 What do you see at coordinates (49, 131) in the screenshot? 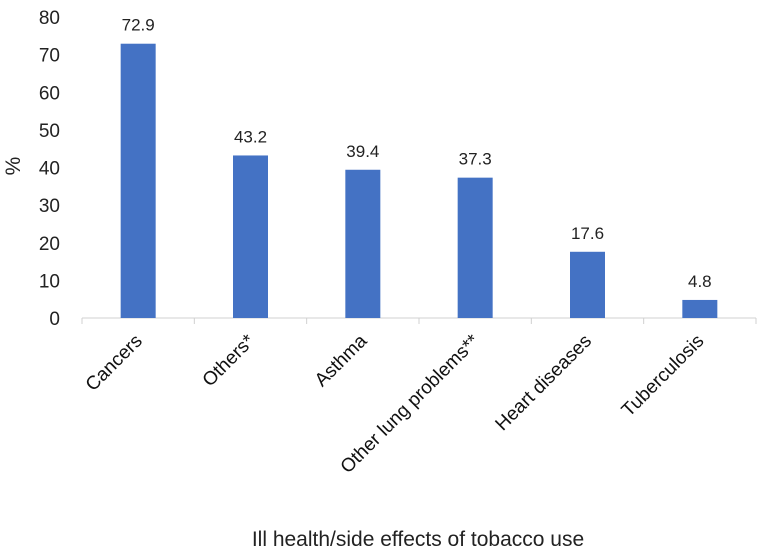
I see `y-tick-label: 50` at bounding box center [49, 131].